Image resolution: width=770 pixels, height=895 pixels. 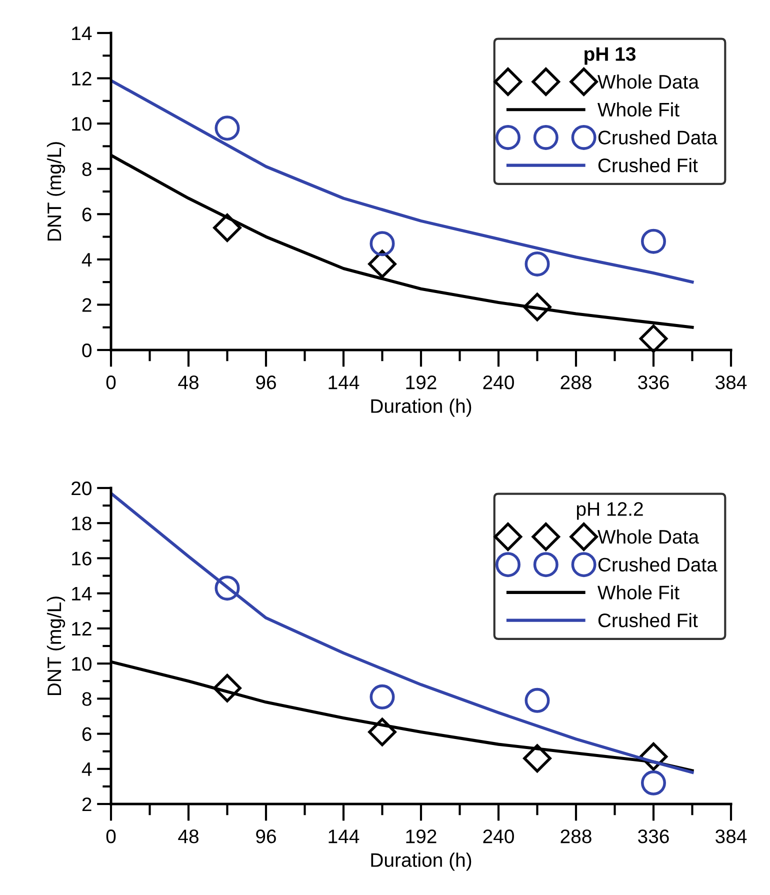 I want to click on y-tick-label: 18, so click(x=82, y=523).